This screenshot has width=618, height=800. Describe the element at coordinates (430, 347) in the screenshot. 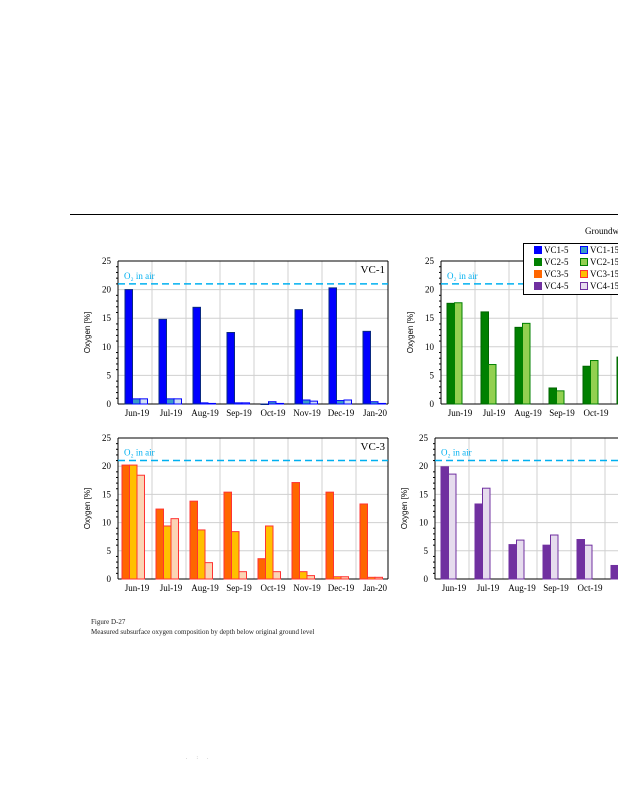

I see `y-tick-label: 10` at that location.